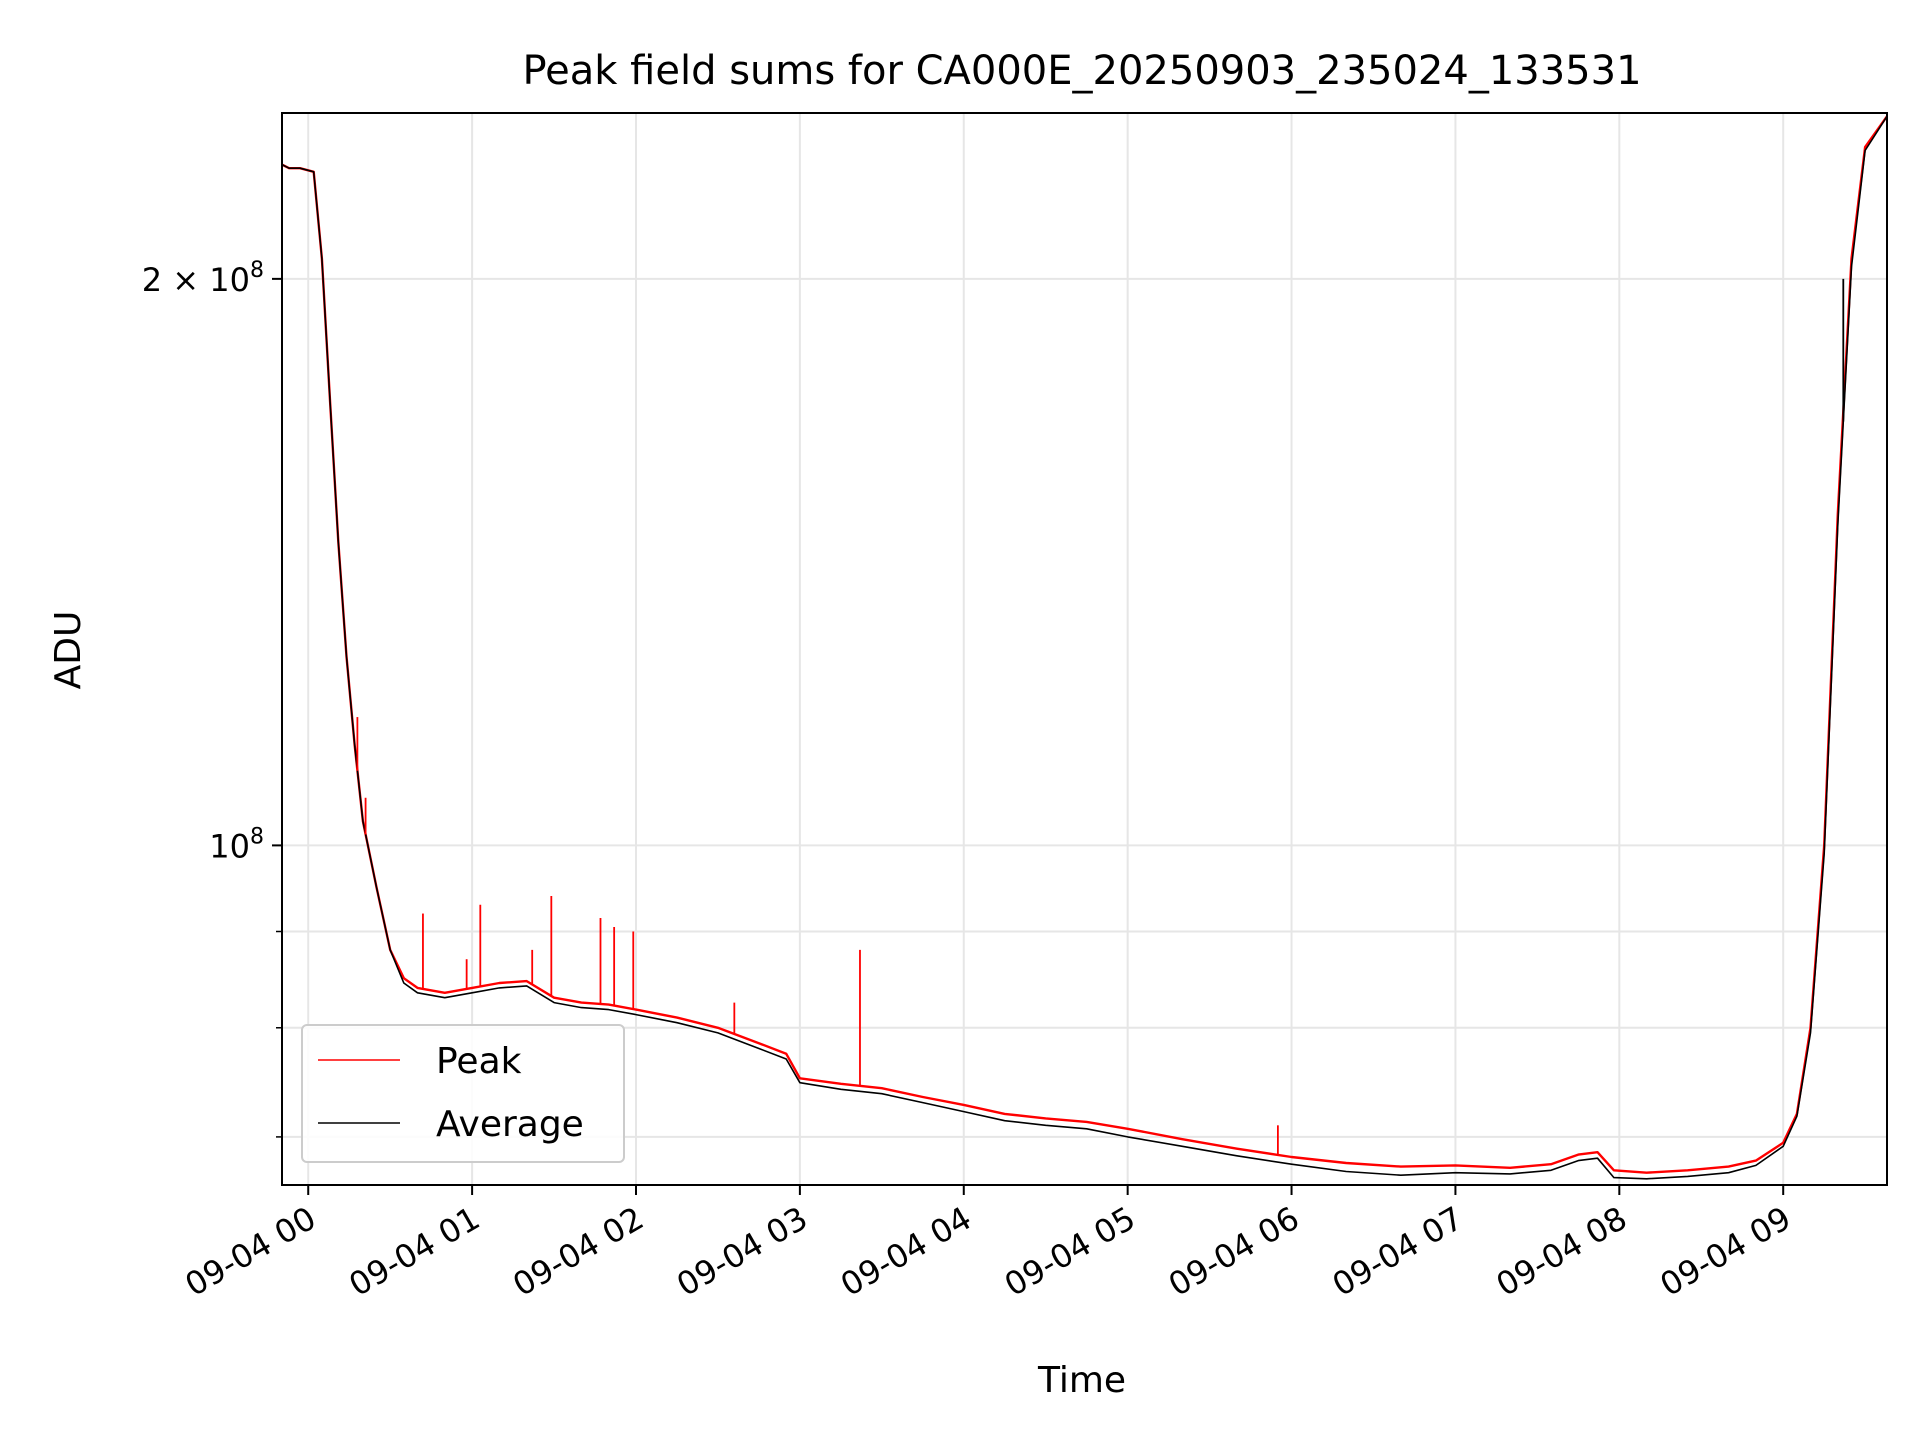 The image size is (1920, 1444). I want to click on legend-average-label: Average, so click(510, 1124).